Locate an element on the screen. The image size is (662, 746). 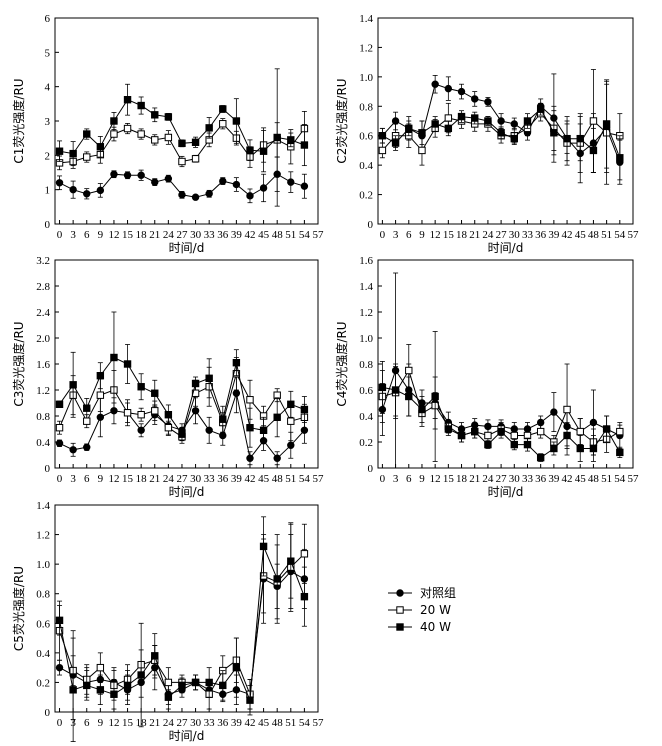
x-tick-label: 3 is located at coordinates (396, 235).